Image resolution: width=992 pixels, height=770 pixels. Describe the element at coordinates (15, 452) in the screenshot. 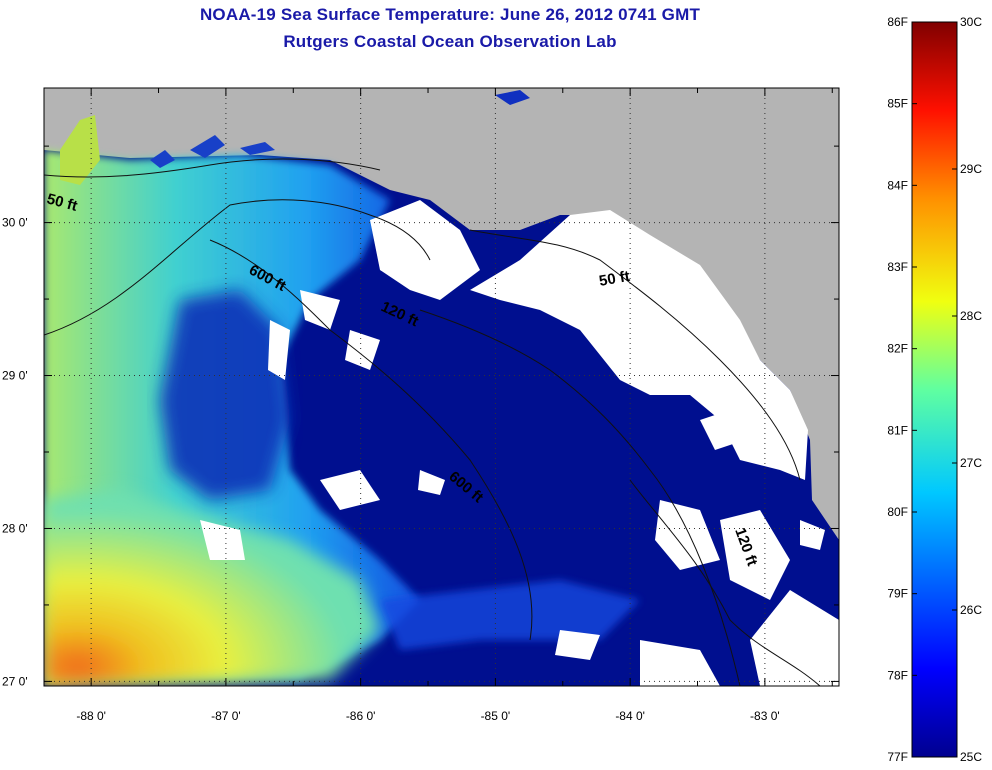

I see `lat-axis-labels: 30 0' 29 0' 28 0' 27 0'` at that location.